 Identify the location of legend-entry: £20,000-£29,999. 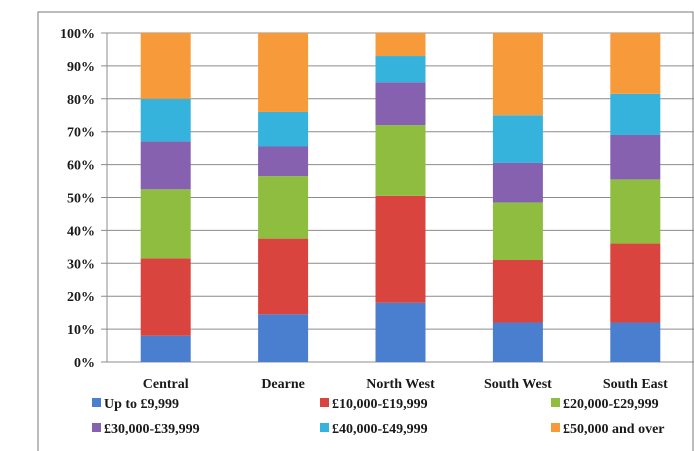
(611, 404).